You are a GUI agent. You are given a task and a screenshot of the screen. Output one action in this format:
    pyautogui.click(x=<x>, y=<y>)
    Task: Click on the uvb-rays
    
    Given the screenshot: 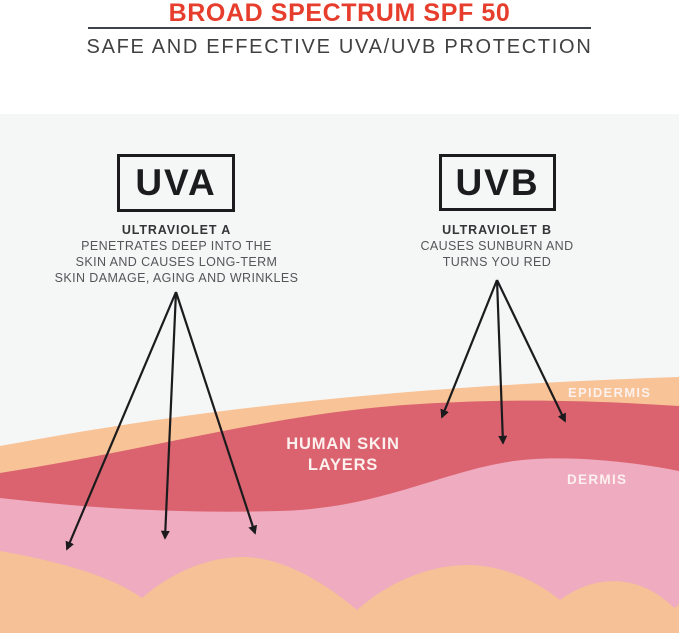 What is the action you would take?
    pyautogui.click(x=503, y=362)
    